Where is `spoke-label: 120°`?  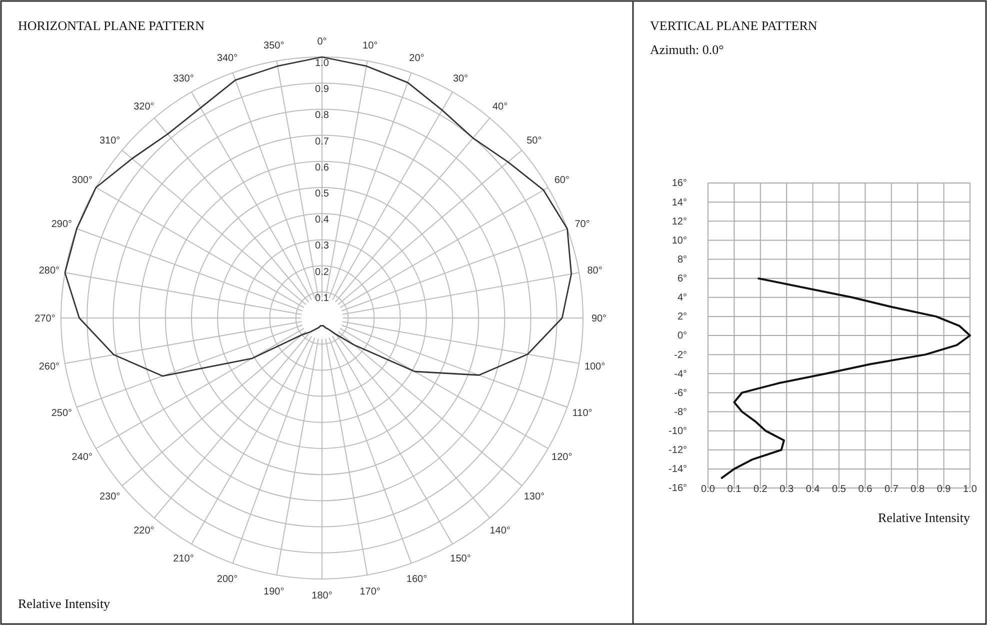 spoke-label: 120° is located at coordinates (562, 457).